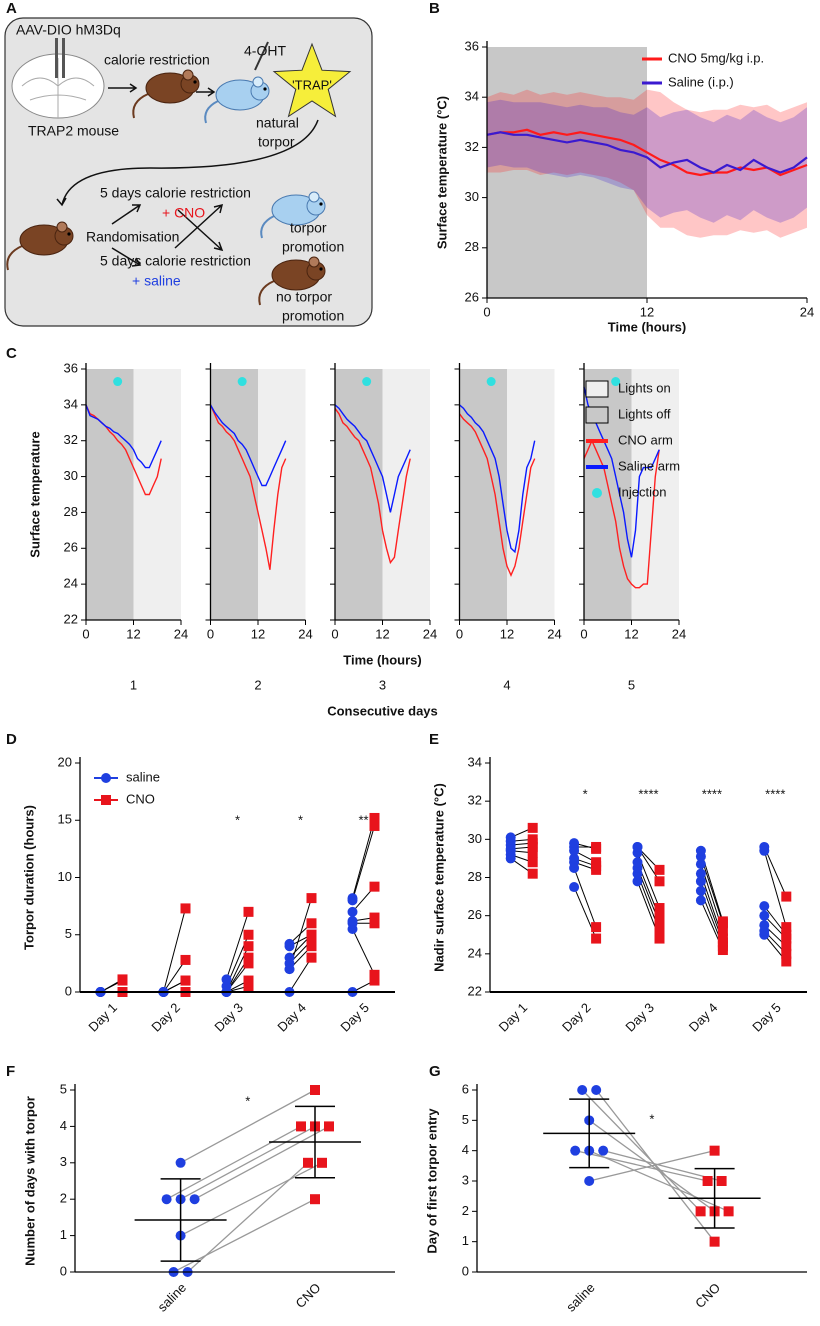  What do you see at coordinates (34, 494) in the screenshot?
I see `y-axis-label: Surface temperature` at bounding box center [34, 494].